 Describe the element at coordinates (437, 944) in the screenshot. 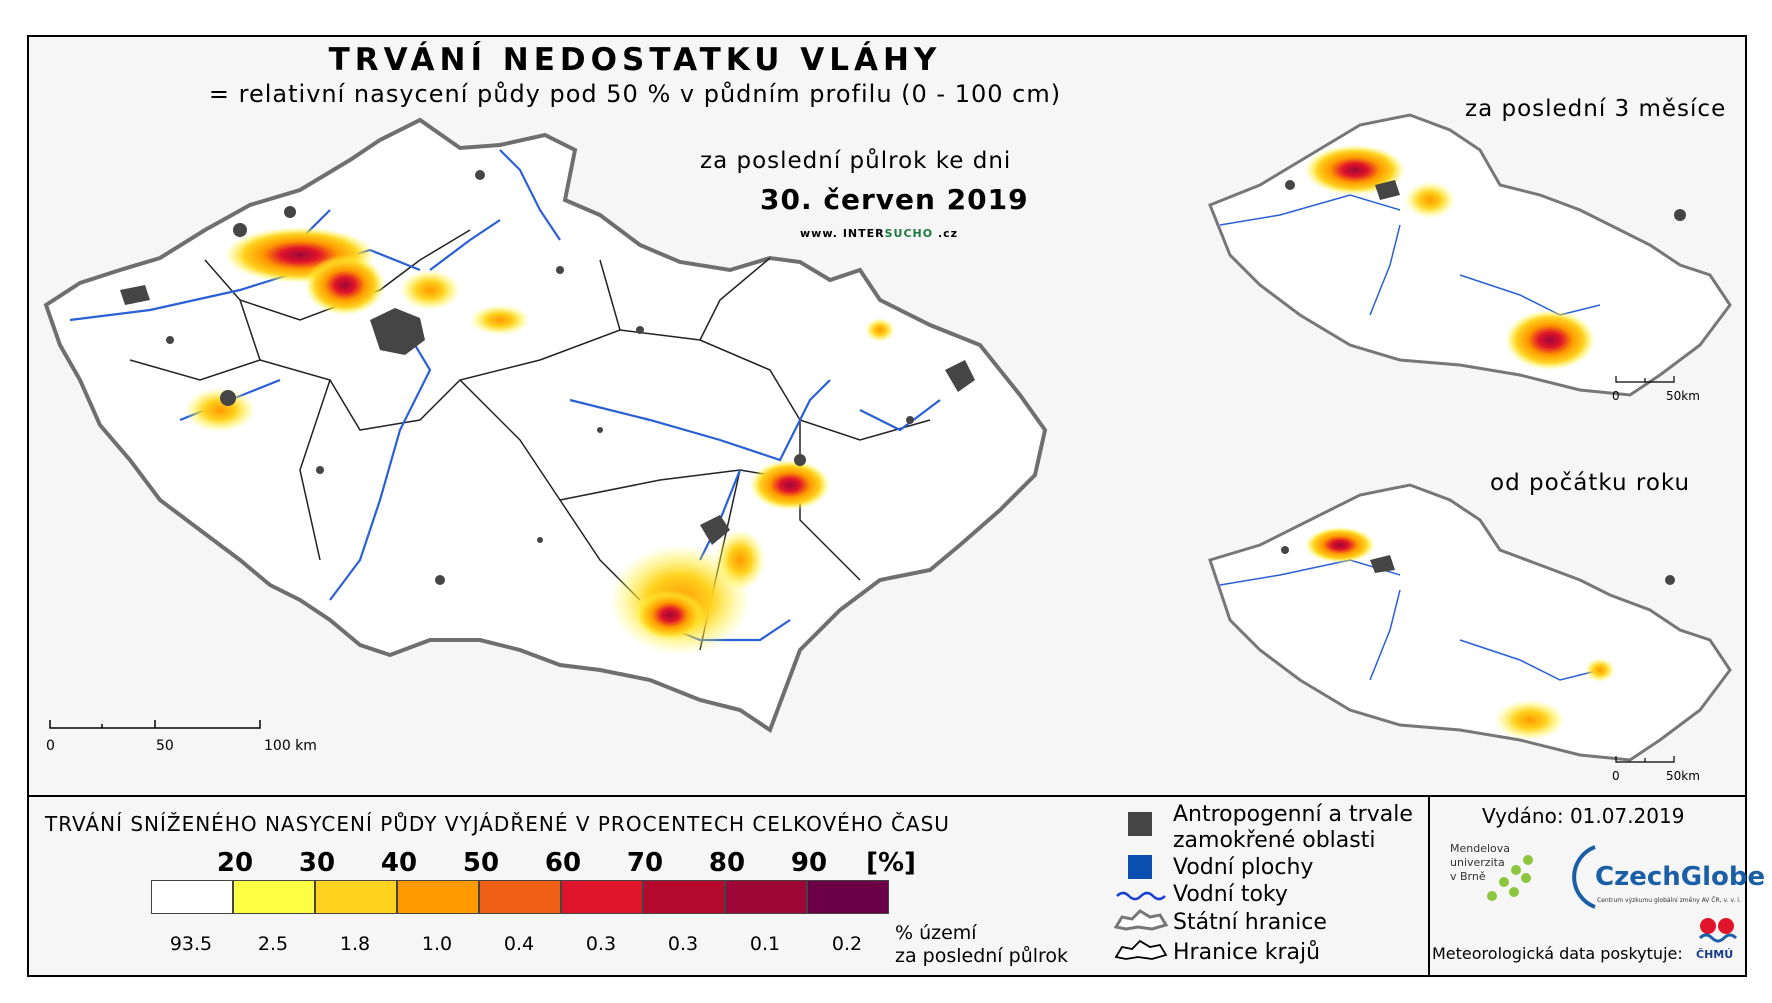

I see `pct-value: 1.0` at that location.